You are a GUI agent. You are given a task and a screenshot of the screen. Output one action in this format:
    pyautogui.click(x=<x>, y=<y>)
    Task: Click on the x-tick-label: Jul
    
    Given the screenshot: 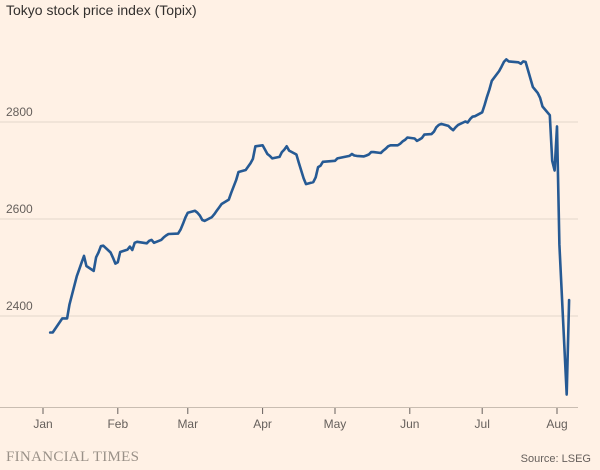 What is the action you would take?
    pyautogui.click(x=482, y=424)
    